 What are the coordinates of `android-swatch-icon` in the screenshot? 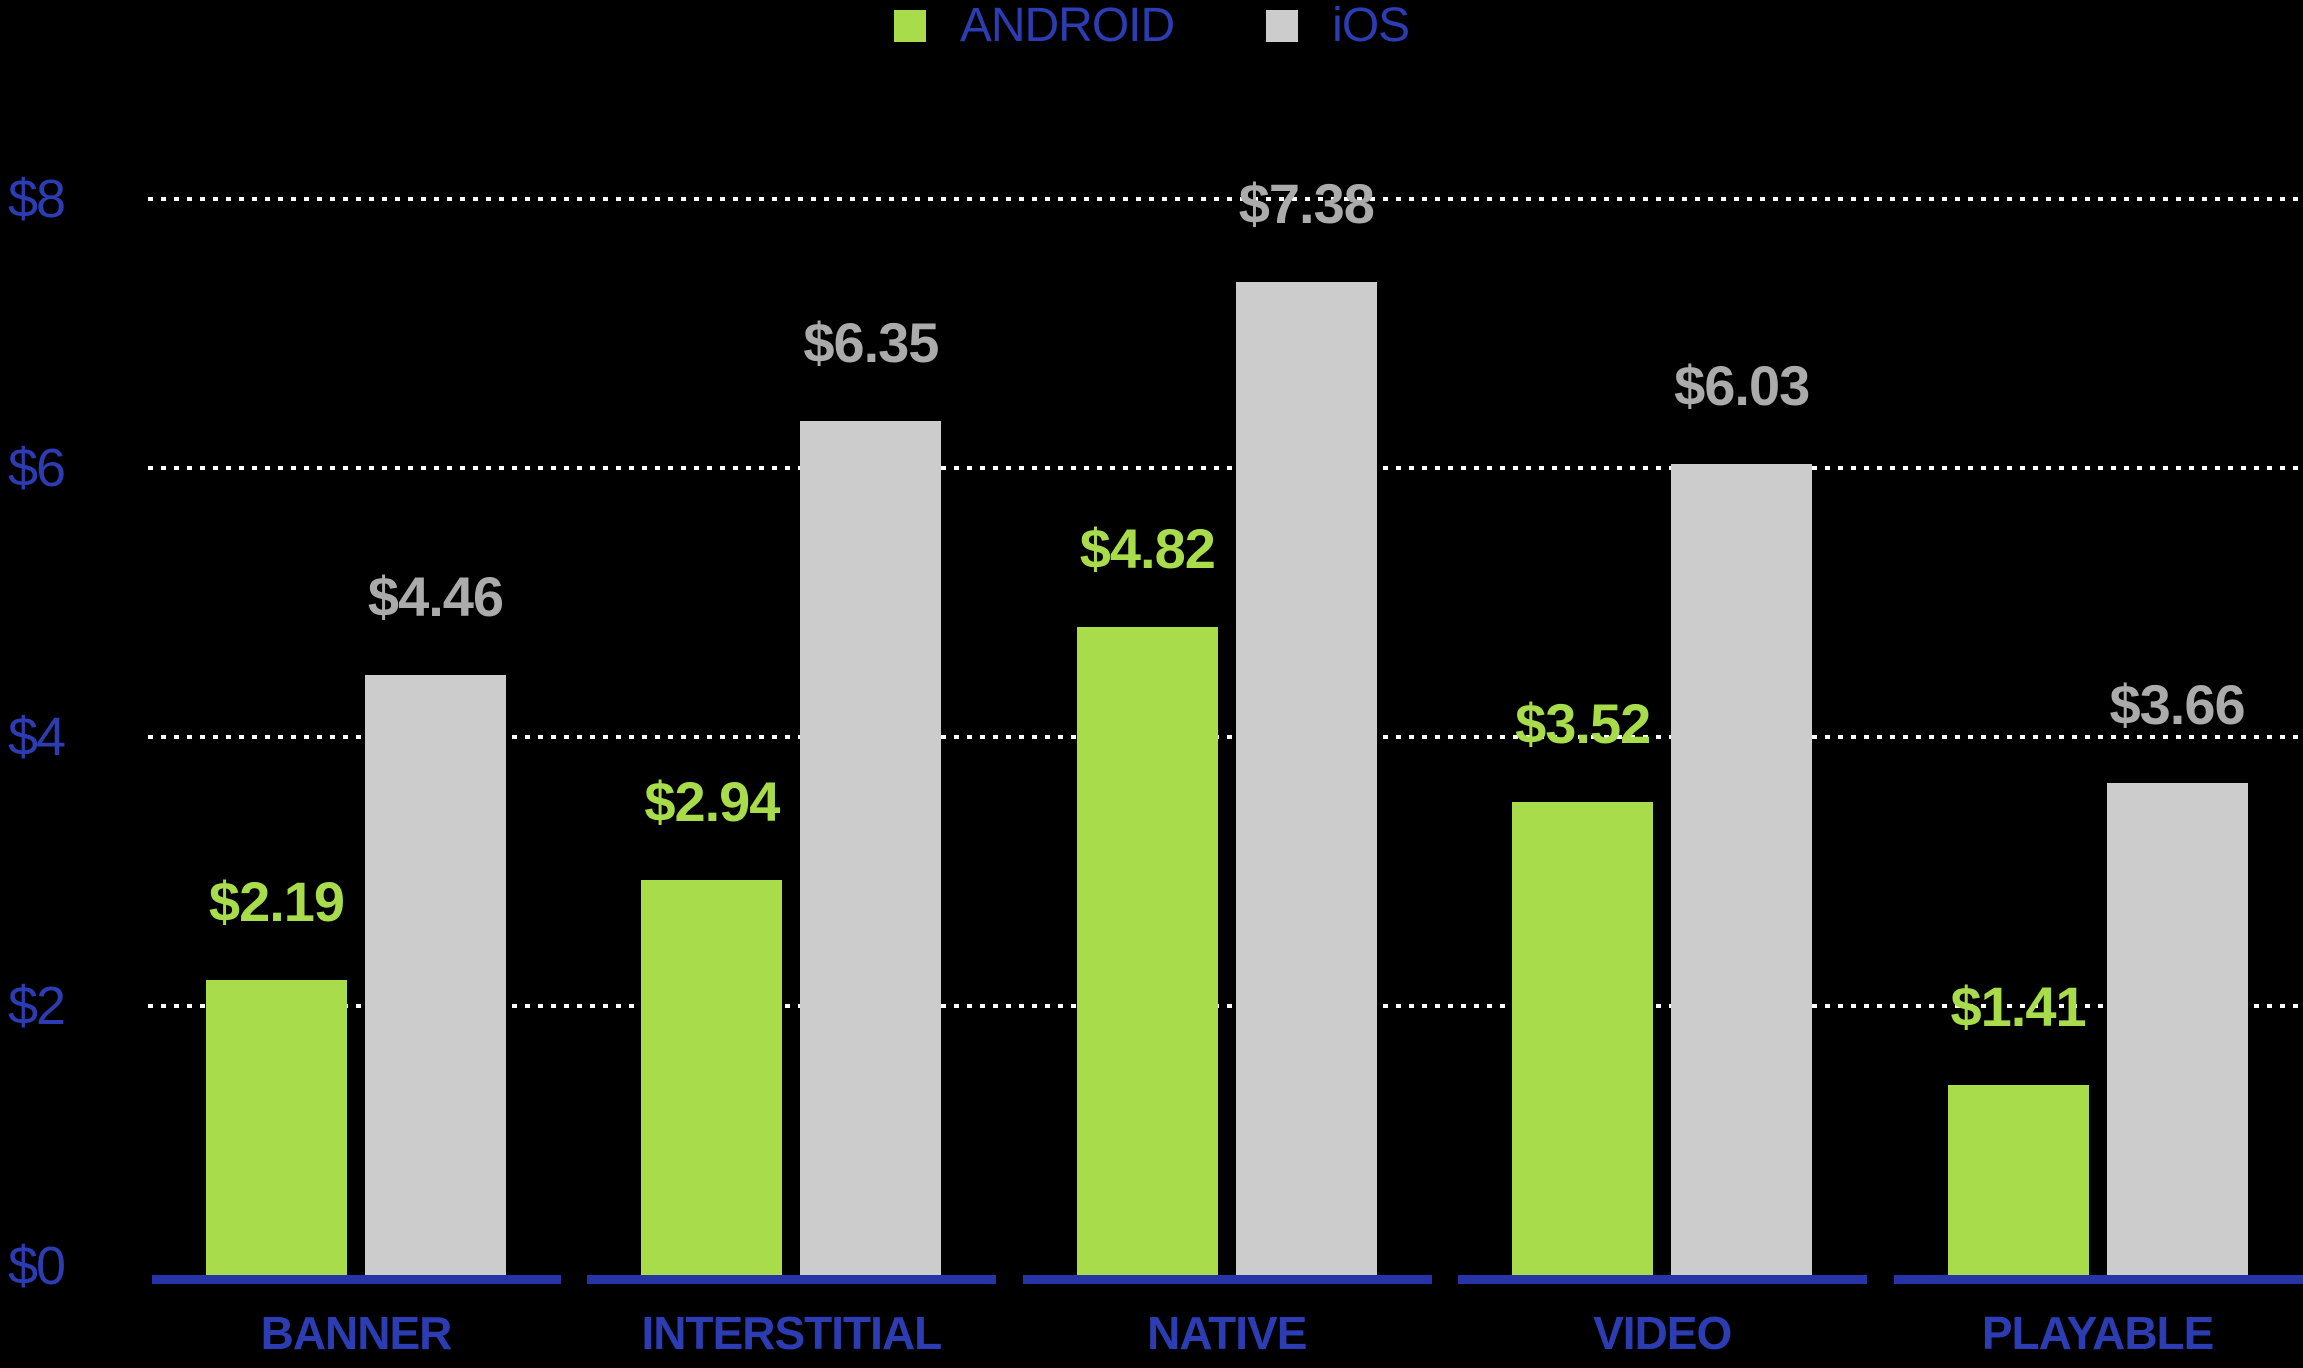 It's located at (909, 26).